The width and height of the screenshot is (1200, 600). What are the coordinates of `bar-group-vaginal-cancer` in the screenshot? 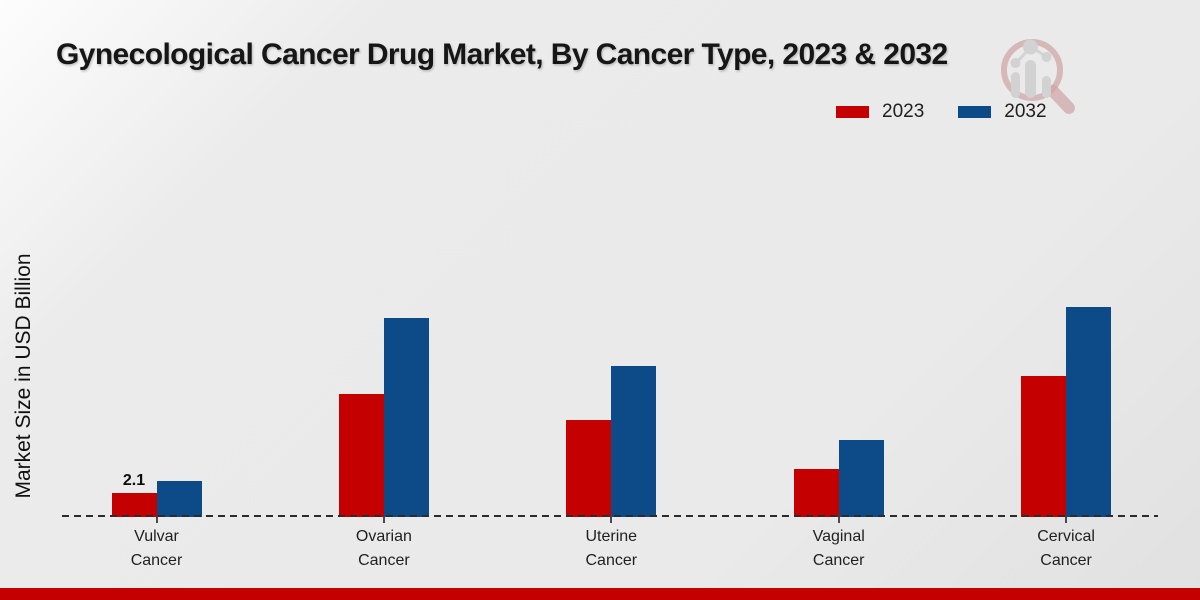 It's located at (838, 333).